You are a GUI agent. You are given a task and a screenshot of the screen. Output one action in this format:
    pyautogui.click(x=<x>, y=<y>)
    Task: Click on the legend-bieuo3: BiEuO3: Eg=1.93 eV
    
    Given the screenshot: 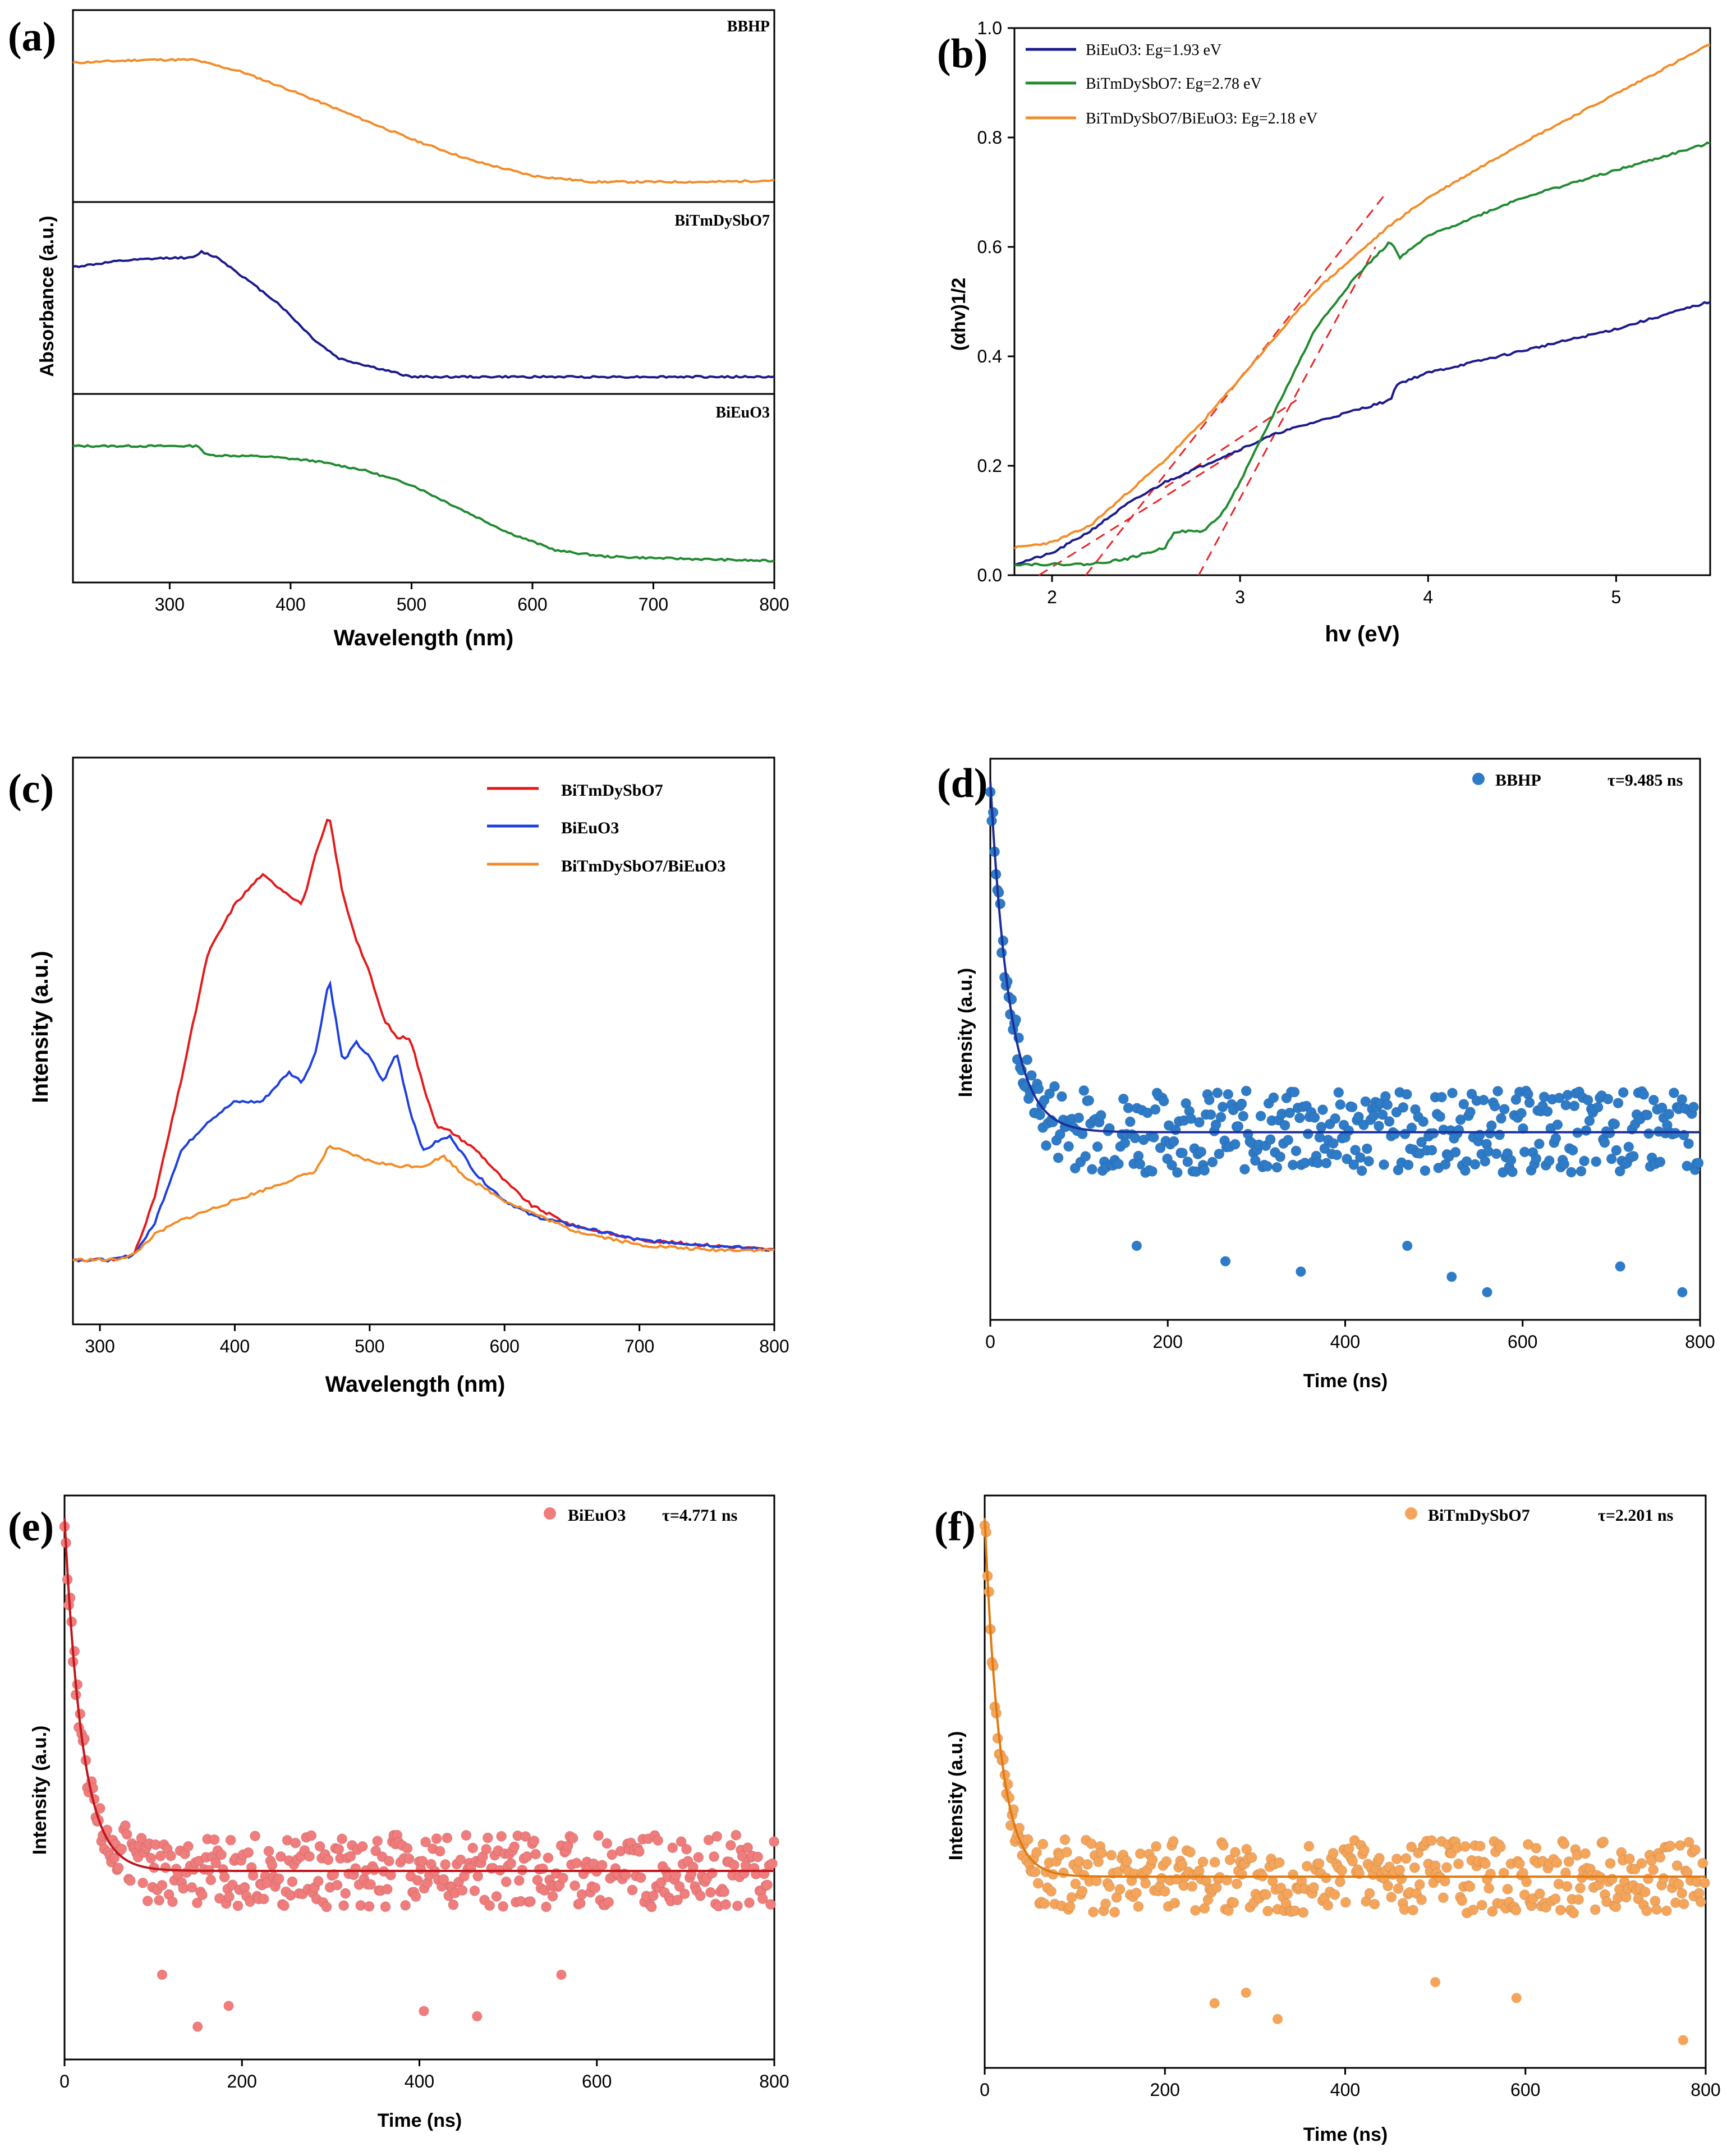 What is the action you would take?
    pyautogui.click(x=1153, y=50)
    